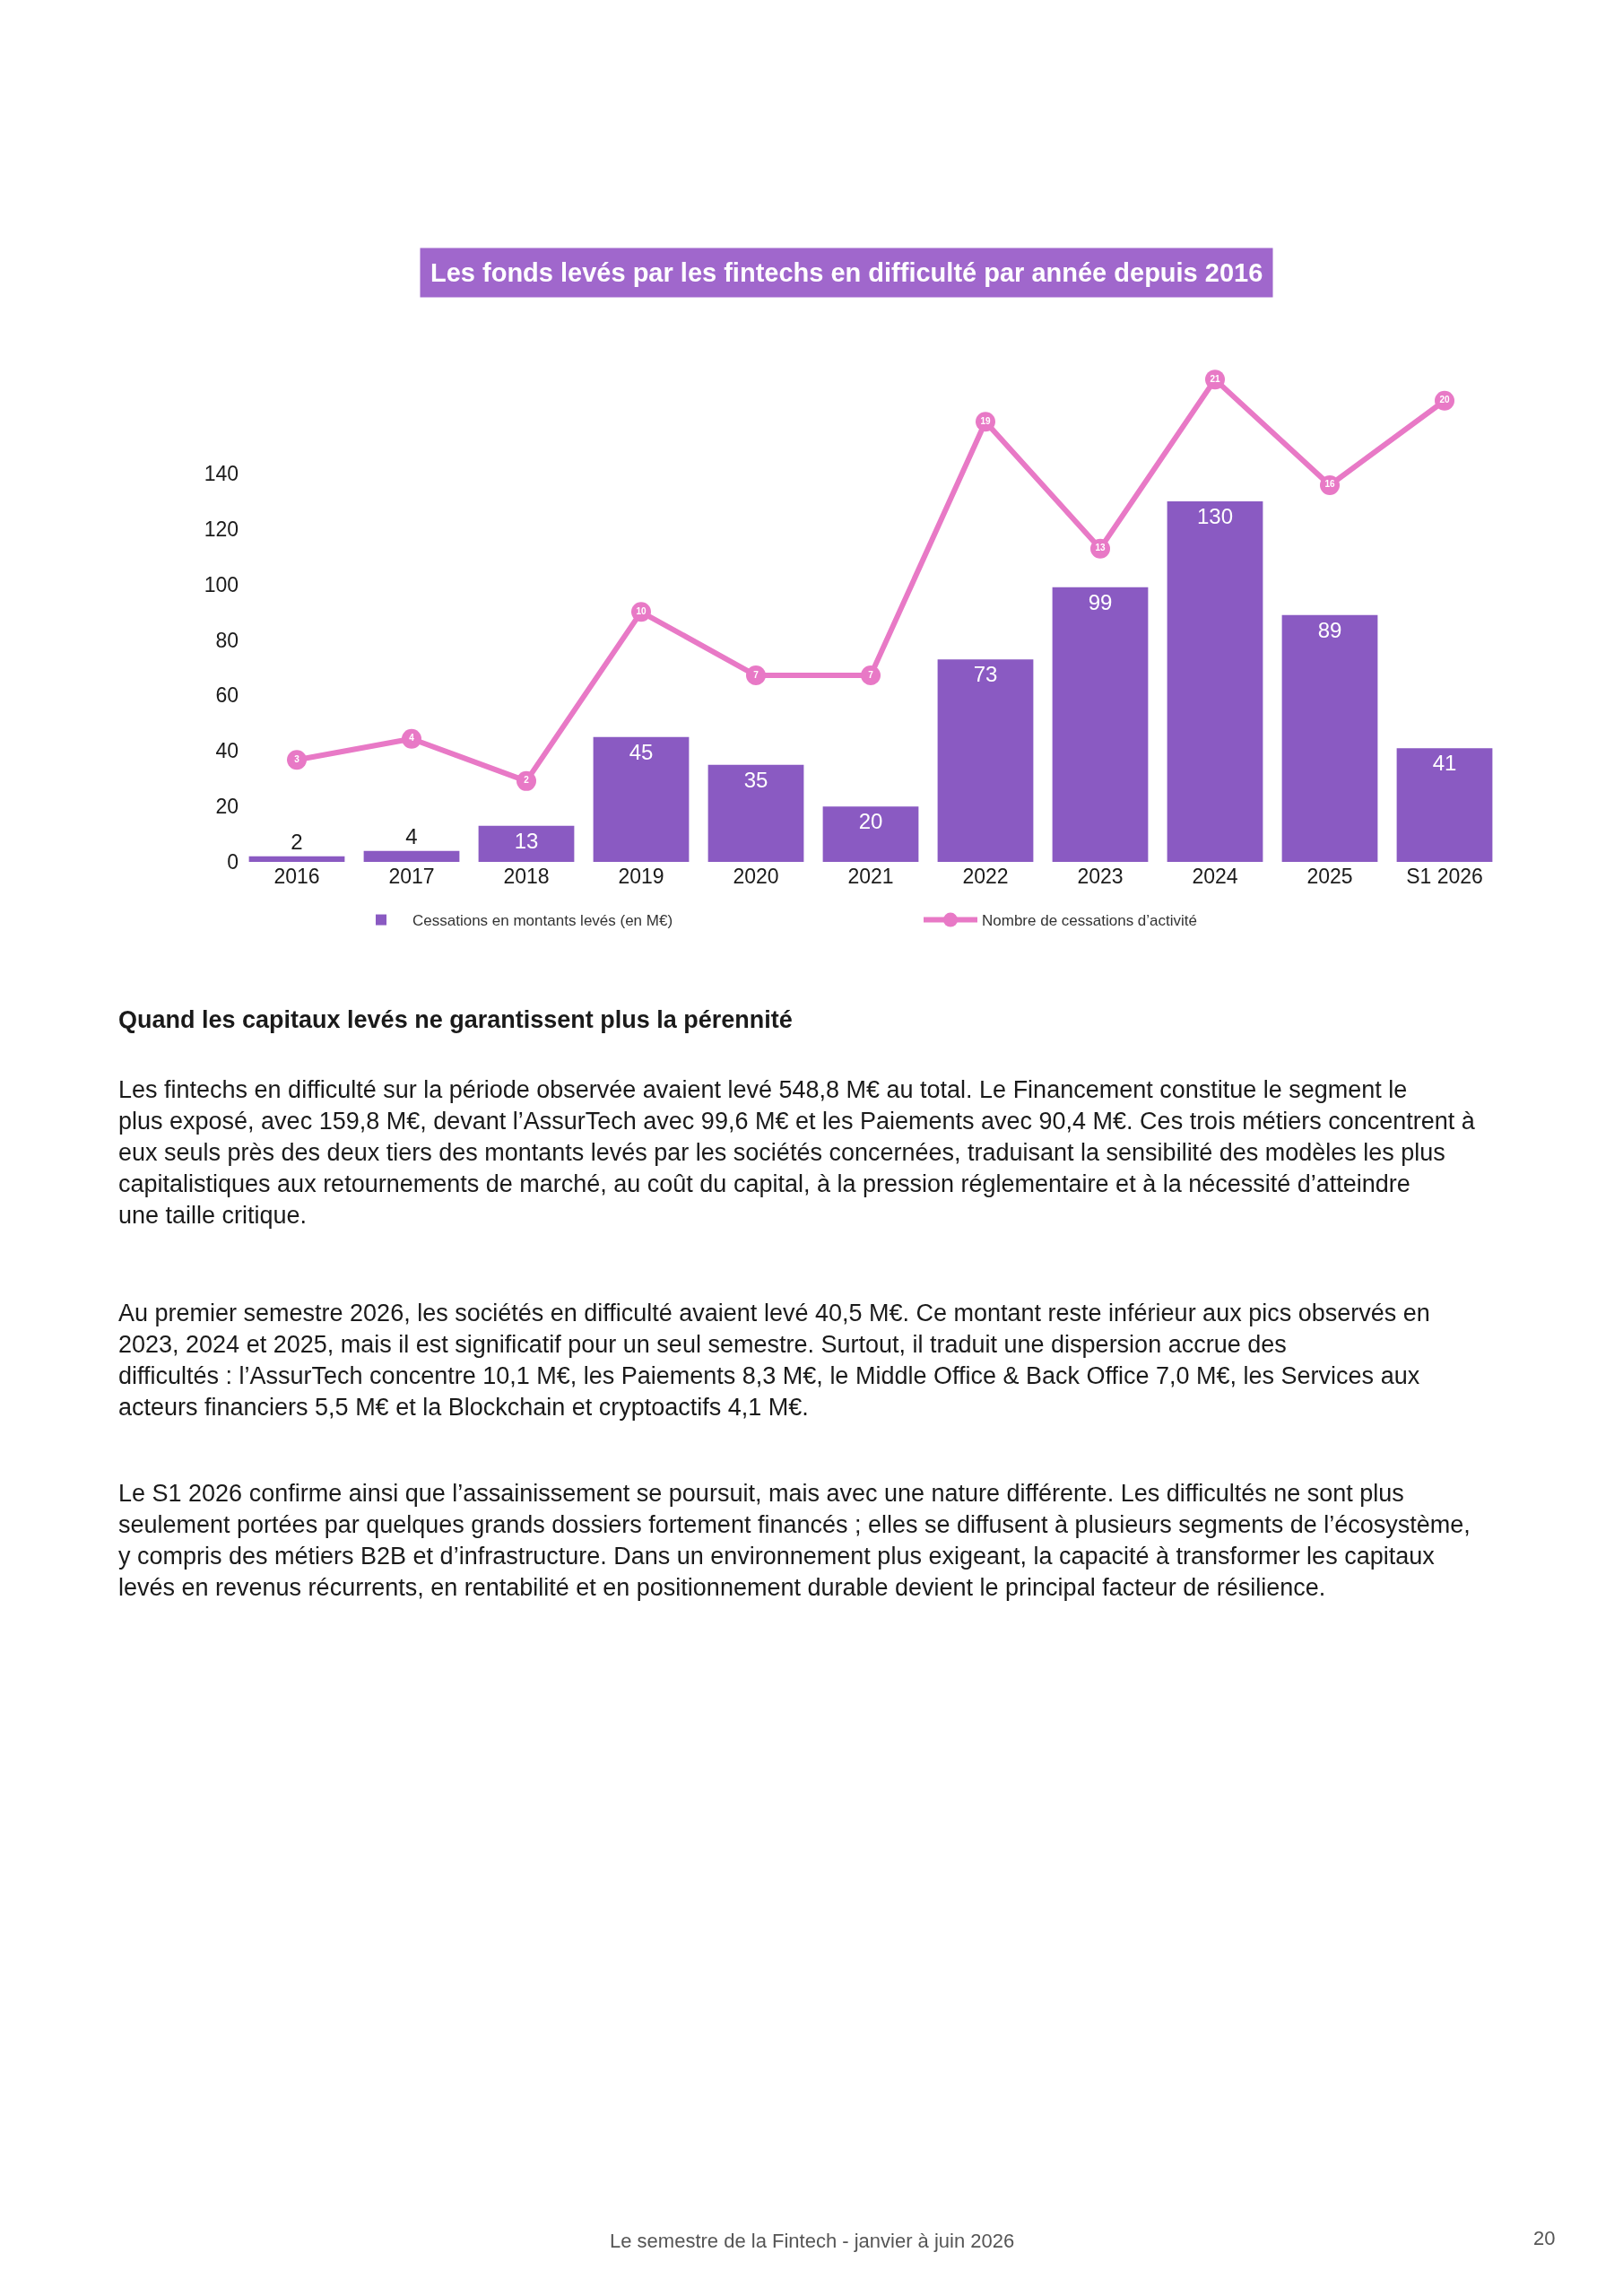 Image resolution: width=1623 pixels, height=2296 pixels. What do you see at coordinates (797, 1153) in the screenshot?
I see `text: Les fintechs en difficulté sur la période observée avaient levé 548,8 M€ au total. Le Financement constitue le segment le plus exposé, avec 159,8 M€, devant l’AssurTech avec 99,6 M€ et les Paiements avec 90,4 M€. Ces trois métiers concentrent à eux seuls près des deux tiers des montants levés par les sociétés concernées, traduisant la sensibilité des modèles les plus capitalistiques aux retournements de marché, au coût du capital, à la pression réglementaire et à la nécessité d’atteindre une taille critique.` at bounding box center [797, 1153].